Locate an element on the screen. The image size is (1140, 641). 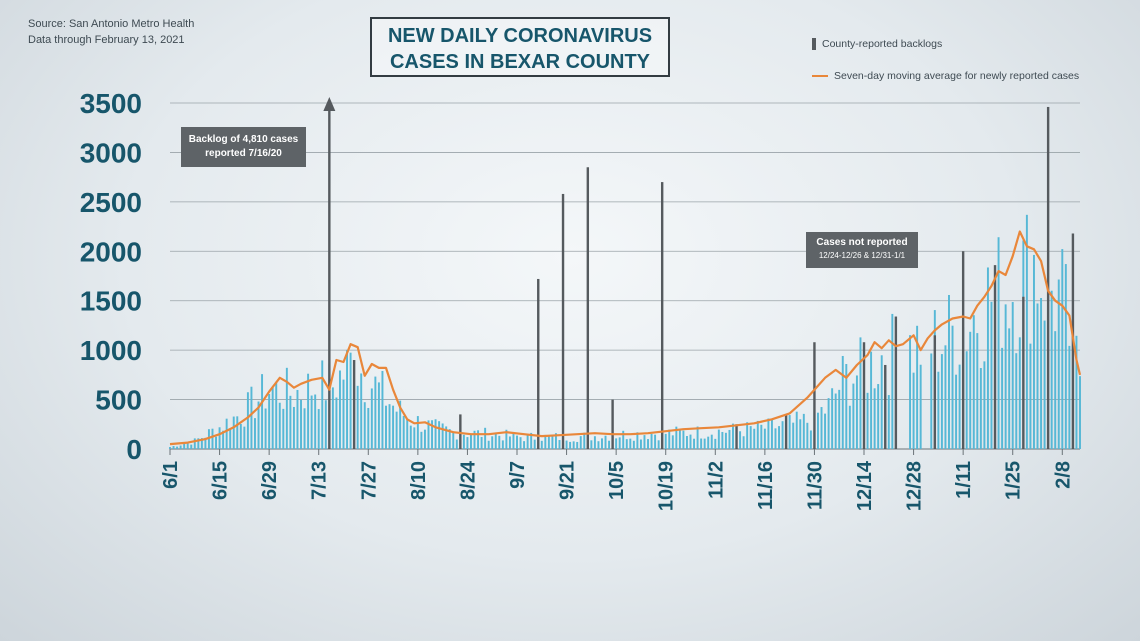
x-tick-label: 8/10 is located at coordinates (419, 480).